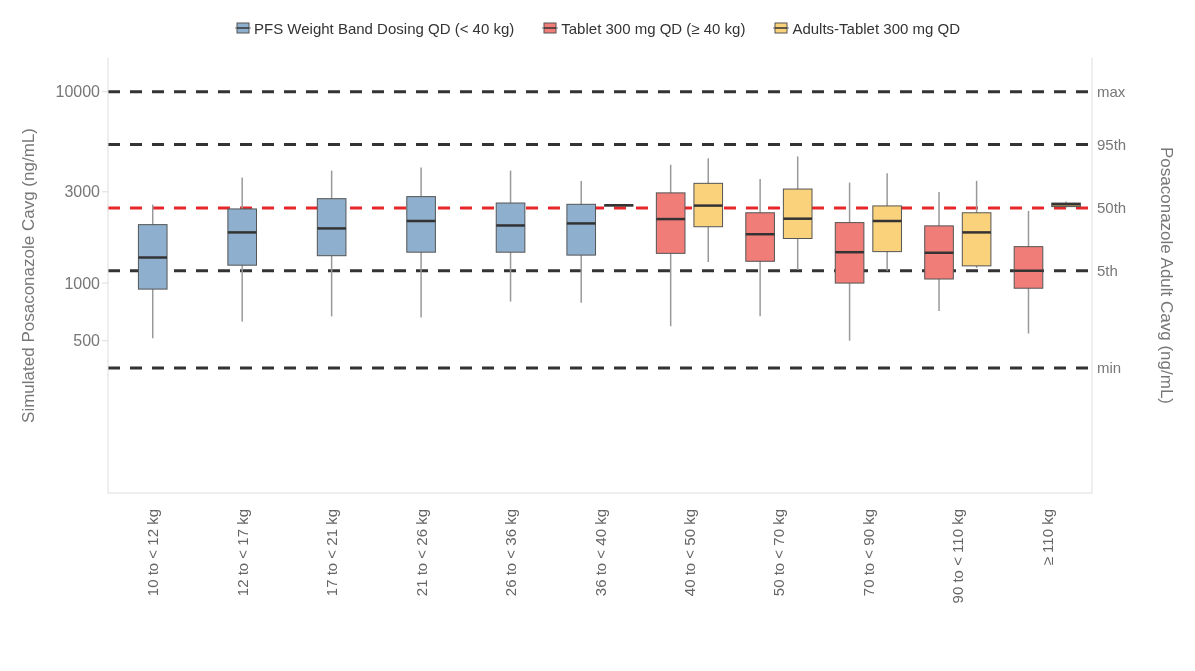  Describe the element at coordinates (689, 553) in the screenshot. I see `x-tick-label: 40 to < 50 kg` at that location.